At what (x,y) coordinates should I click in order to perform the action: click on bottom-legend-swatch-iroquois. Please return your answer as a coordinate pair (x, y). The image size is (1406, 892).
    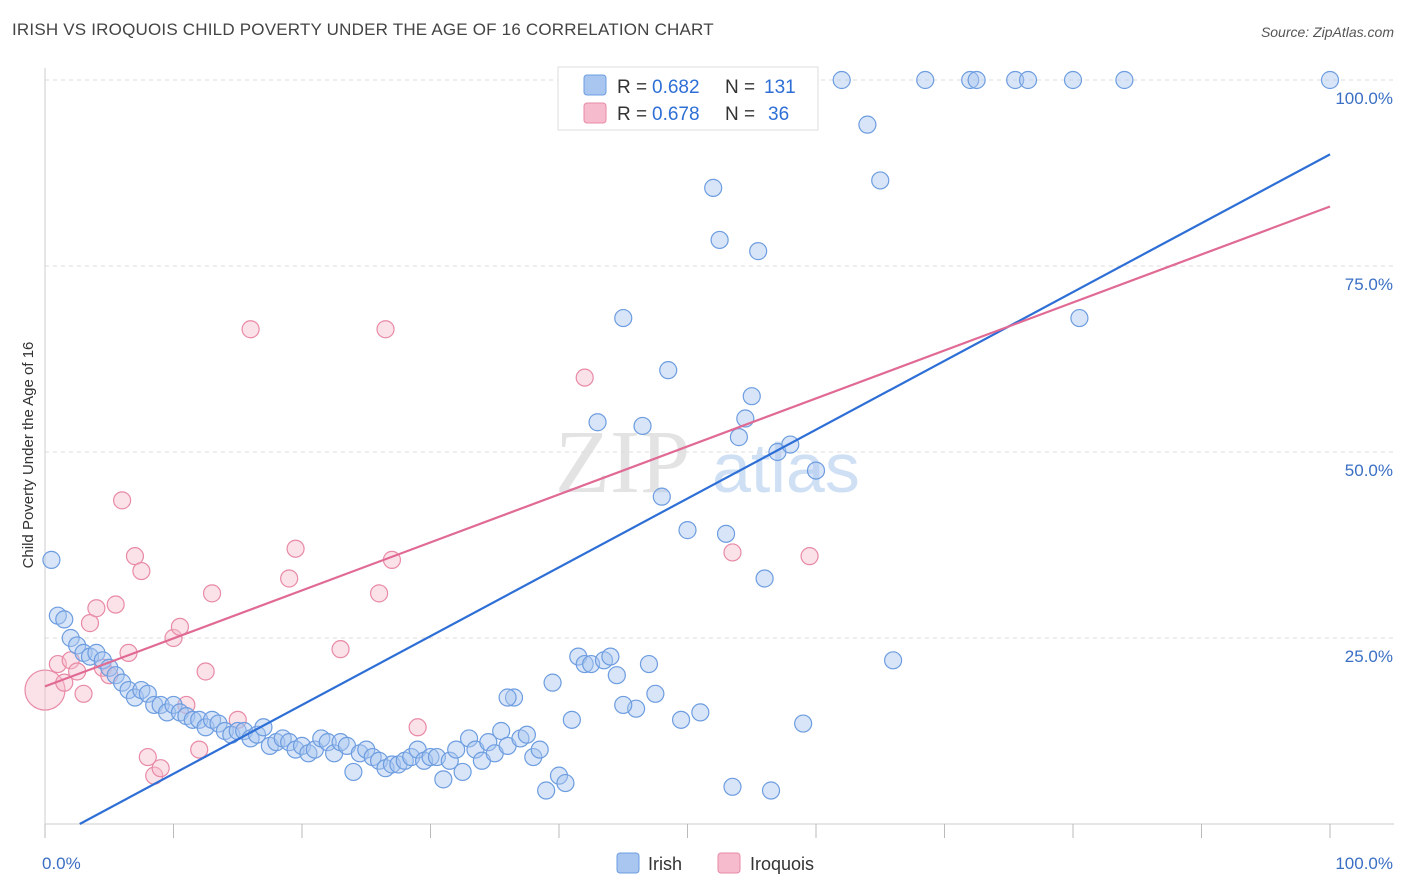
    Looking at the image, I should click on (729, 863).